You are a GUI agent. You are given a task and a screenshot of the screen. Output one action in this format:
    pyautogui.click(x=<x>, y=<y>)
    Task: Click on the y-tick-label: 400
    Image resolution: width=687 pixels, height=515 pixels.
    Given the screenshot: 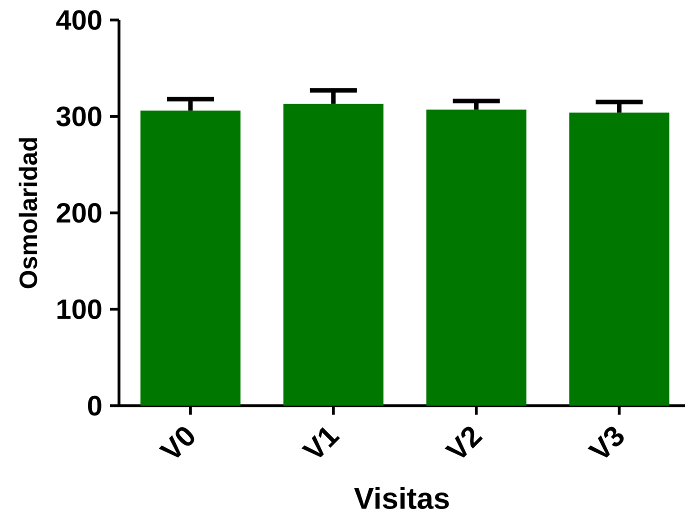 What is the action you would take?
    pyautogui.click(x=79, y=20)
    